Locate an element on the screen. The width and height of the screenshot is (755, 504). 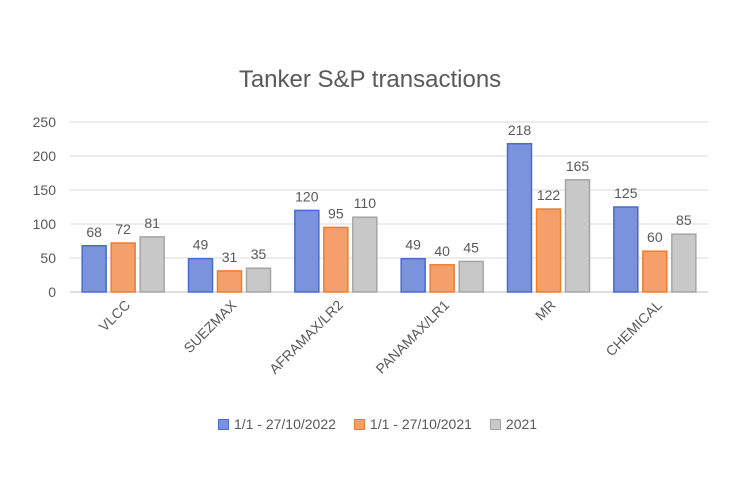
y-tick-label: 250 is located at coordinates (45, 122).